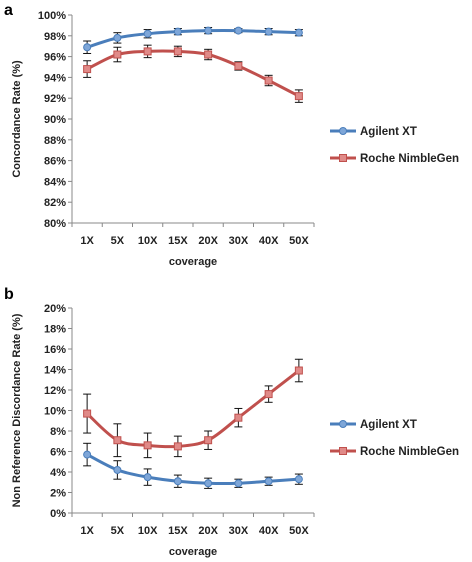  Describe the element at coordinates (9, 294) in the screenshot. I see `panel-label: b` at that location.